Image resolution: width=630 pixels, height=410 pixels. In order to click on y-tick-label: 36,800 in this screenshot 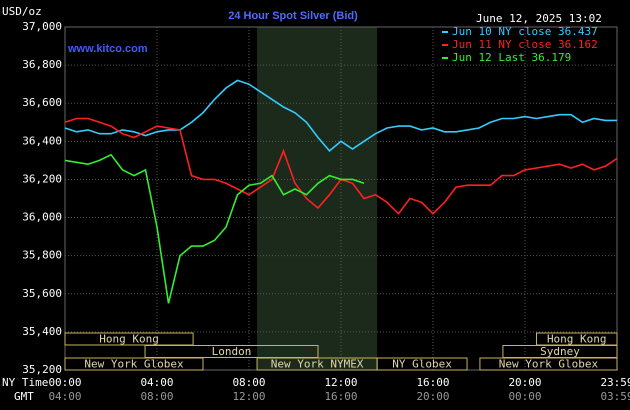, I will do `click(42, 64)`.